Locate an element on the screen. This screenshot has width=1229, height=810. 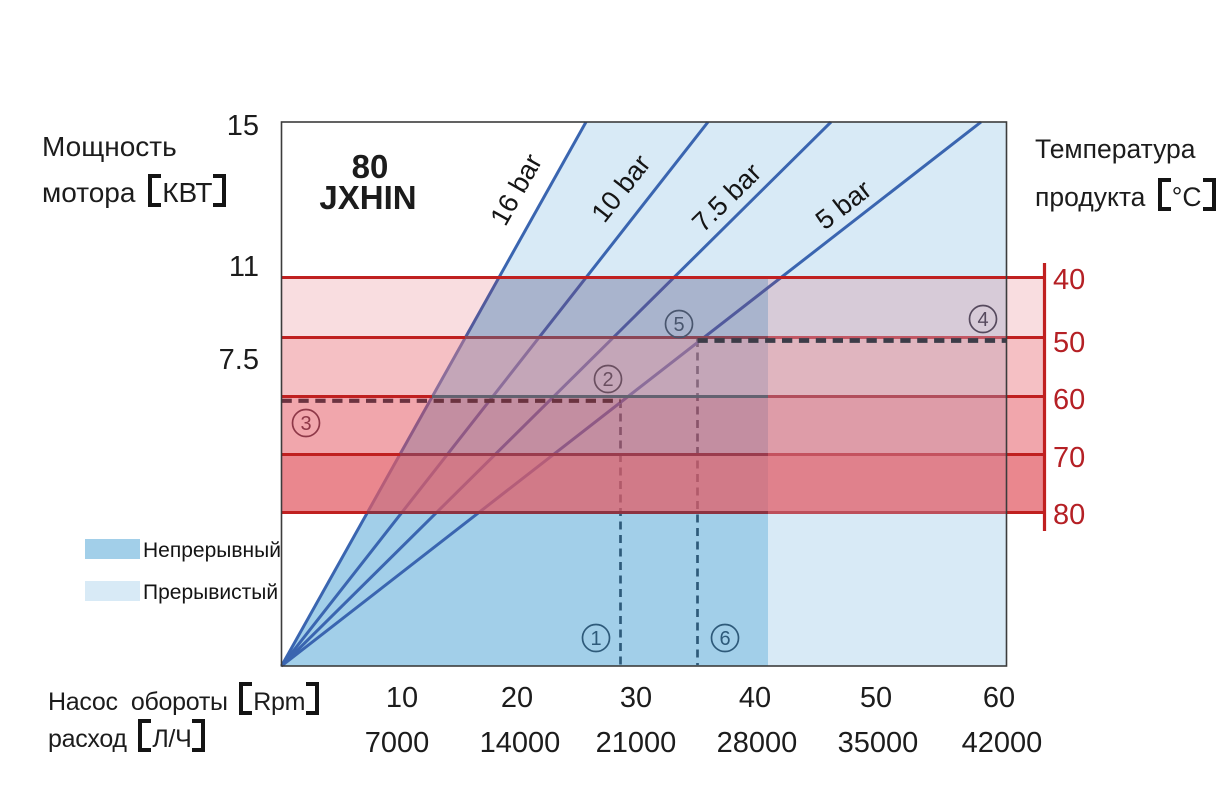
svg-text: 70 is located at coordinates (1069, 458).